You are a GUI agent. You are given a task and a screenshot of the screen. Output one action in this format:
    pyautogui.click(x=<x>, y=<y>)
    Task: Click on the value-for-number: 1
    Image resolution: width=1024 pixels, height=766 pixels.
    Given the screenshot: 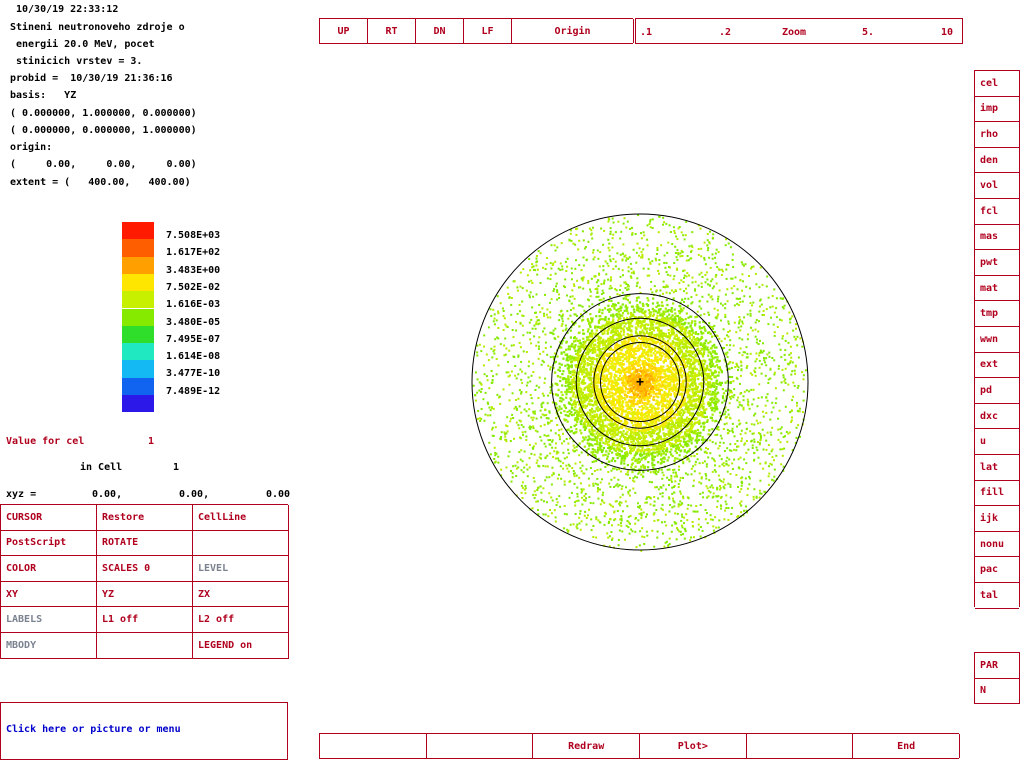 What is the action you would take?
    pyautogui.click(x=151, y=441)
    